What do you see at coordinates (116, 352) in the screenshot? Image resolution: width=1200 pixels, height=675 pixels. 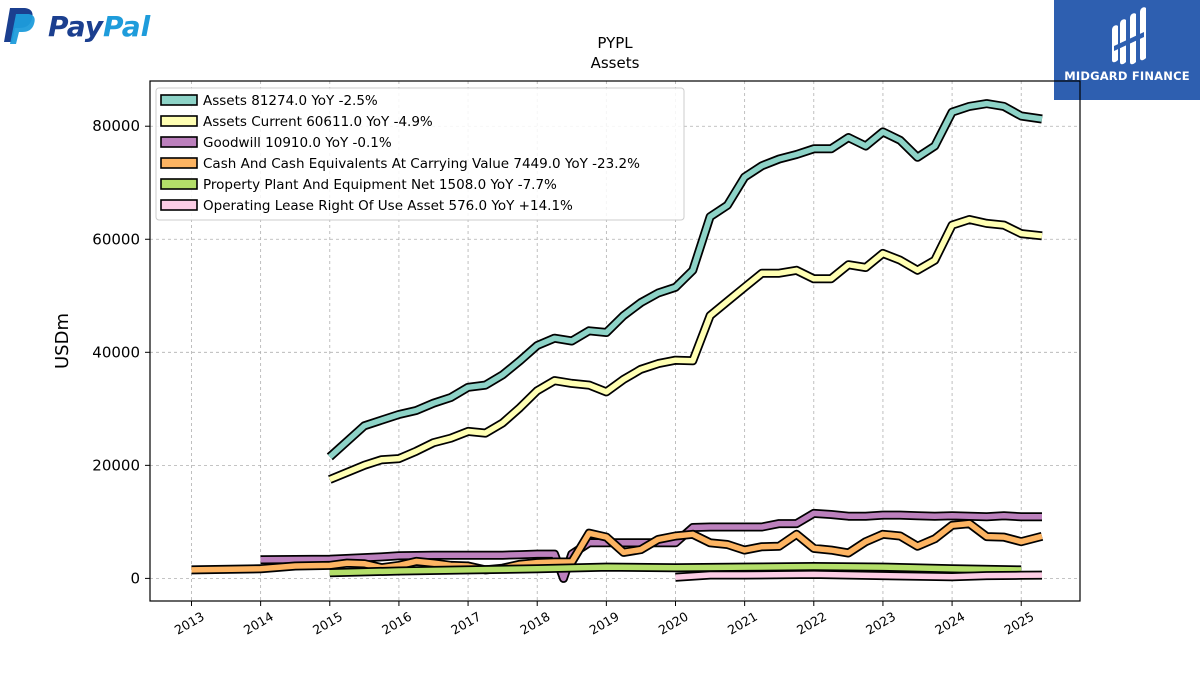 I see `y-tick-label: 40000` at bounding box center [116, 352].